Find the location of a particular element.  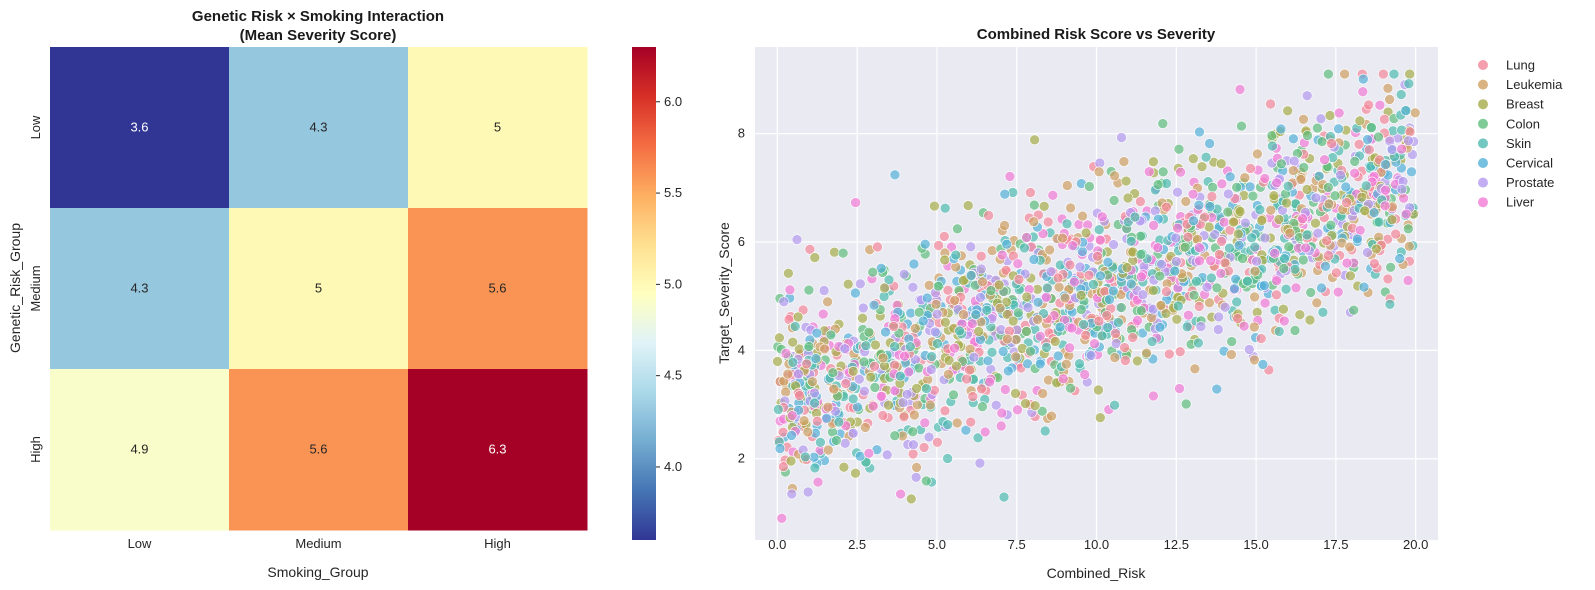

heatmap-y-tick-label: High is located at coordinates (35, 449).